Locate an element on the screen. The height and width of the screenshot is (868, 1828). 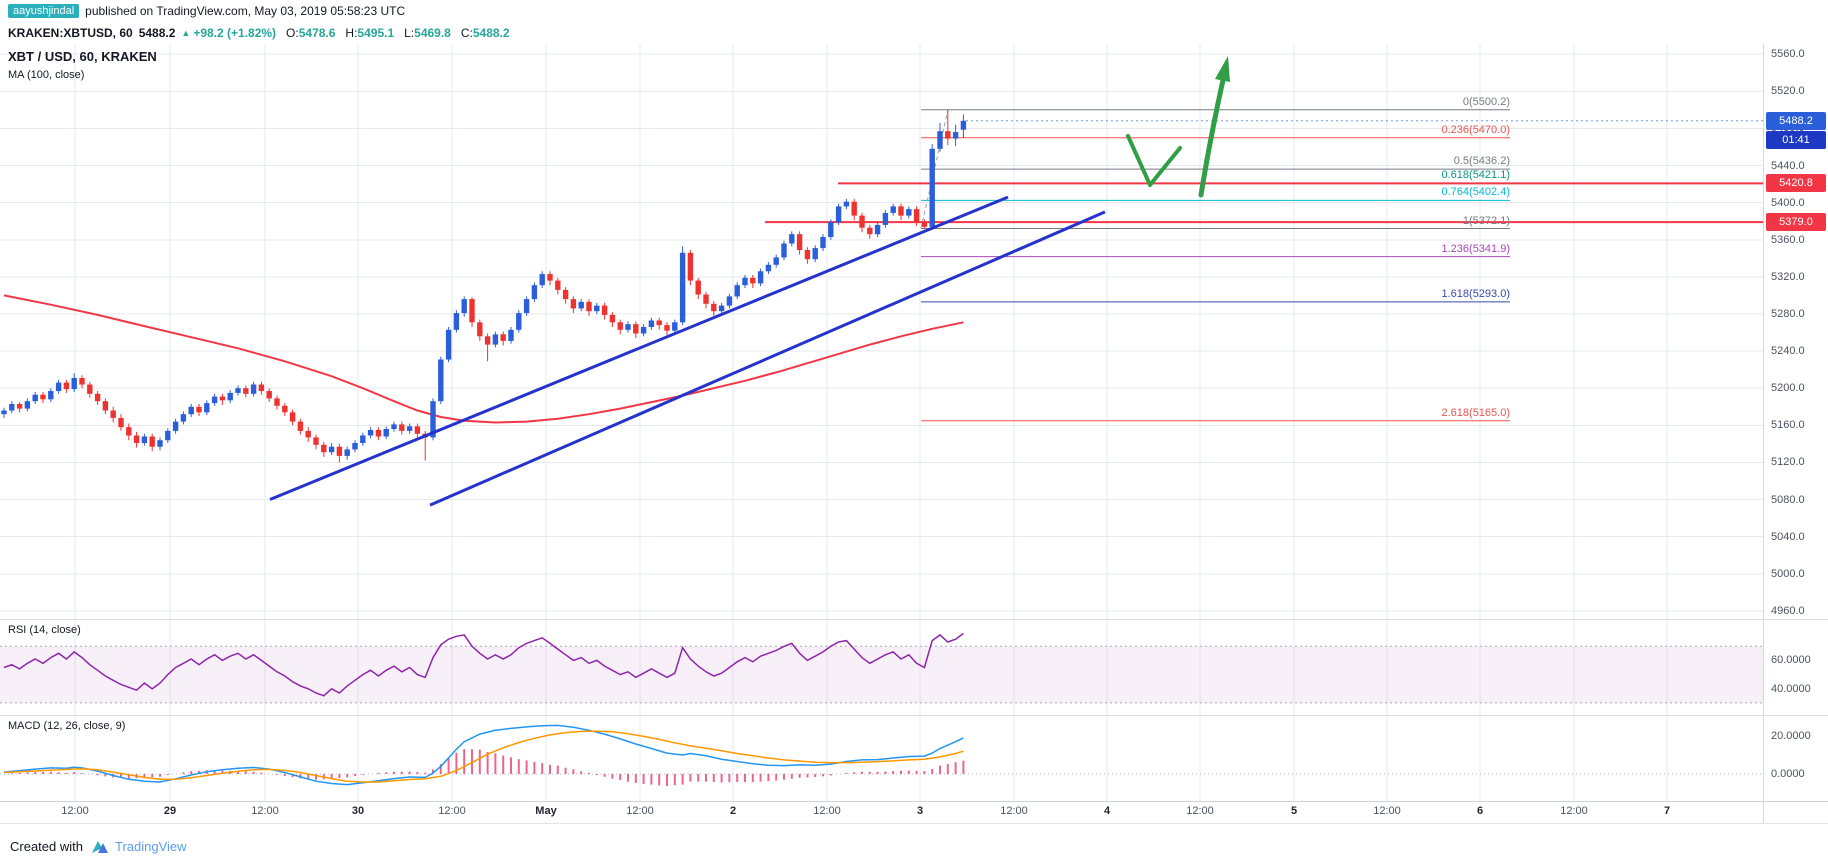
fib-level-label: 1.236(5341.9) is located at coordinates (1476, 248).